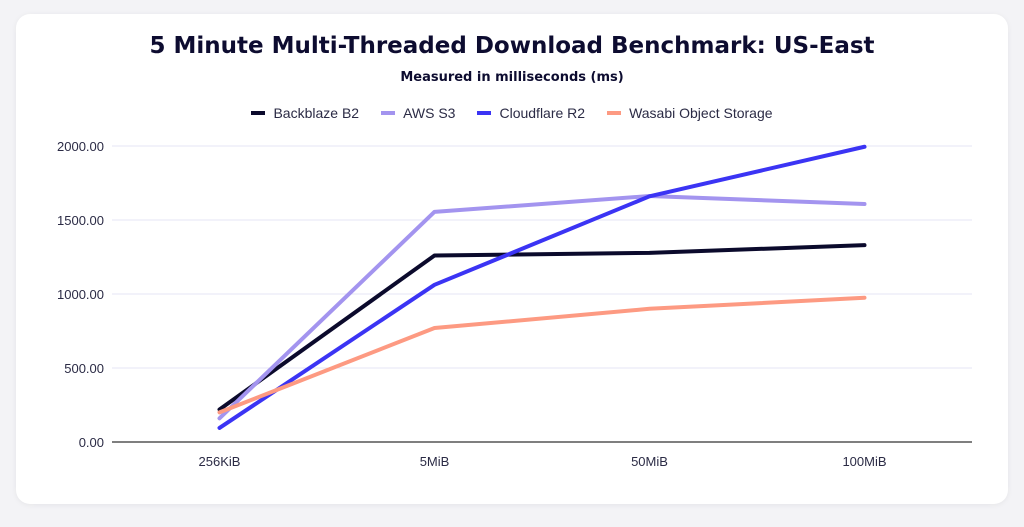 The width and height of the screenshot is (1024, 527). What do you see at coordinates (701, 113) in the screenshot?
I see `legend-label: Wasabi Object Storage` at bounding box center [701, 113].